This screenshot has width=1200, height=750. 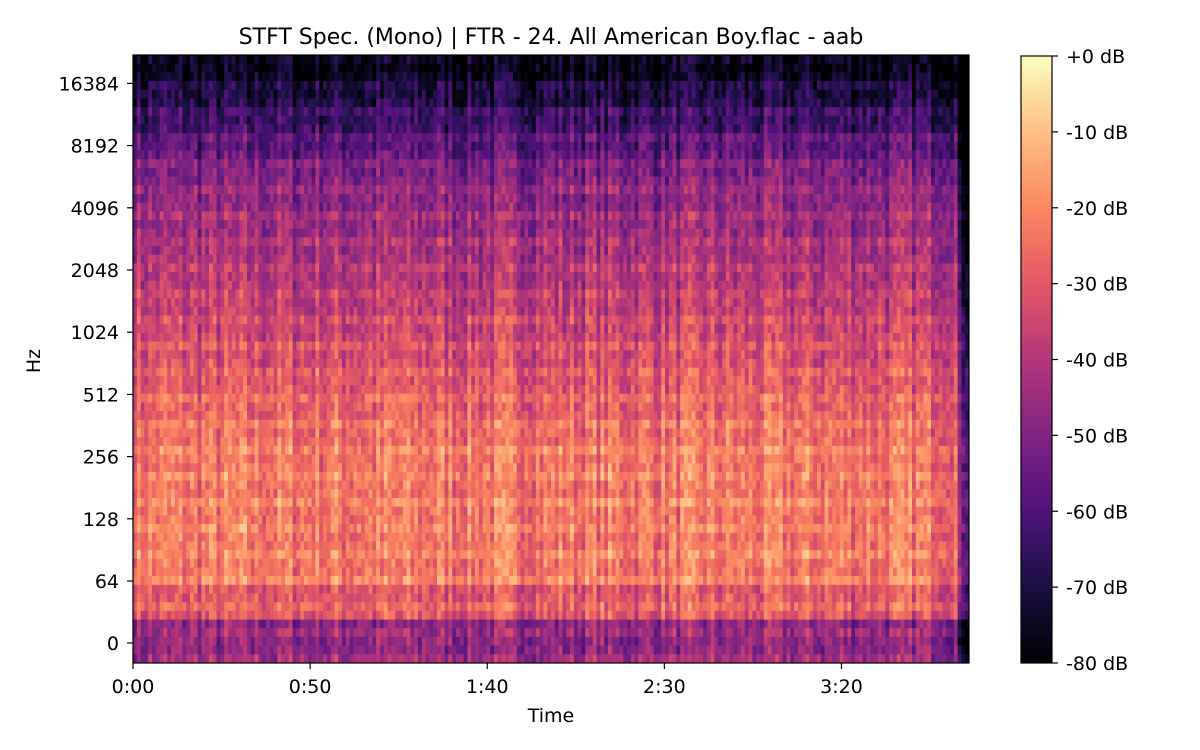 What do you see at coordinates (133, 687) in the screenshot?
I see `x-tick-label: 0:00` at bounding box center [133, 687].